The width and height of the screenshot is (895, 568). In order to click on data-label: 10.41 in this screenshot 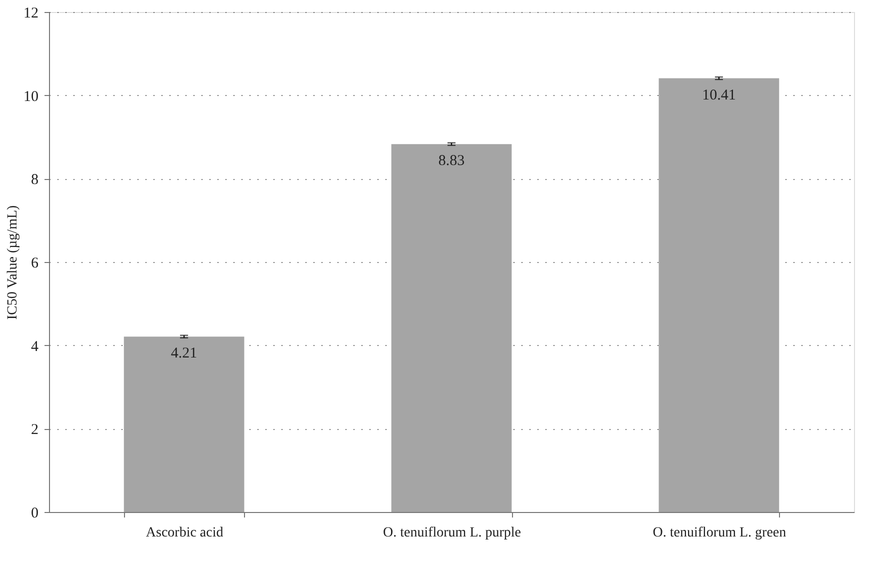, I will do `click(719, 95)`.